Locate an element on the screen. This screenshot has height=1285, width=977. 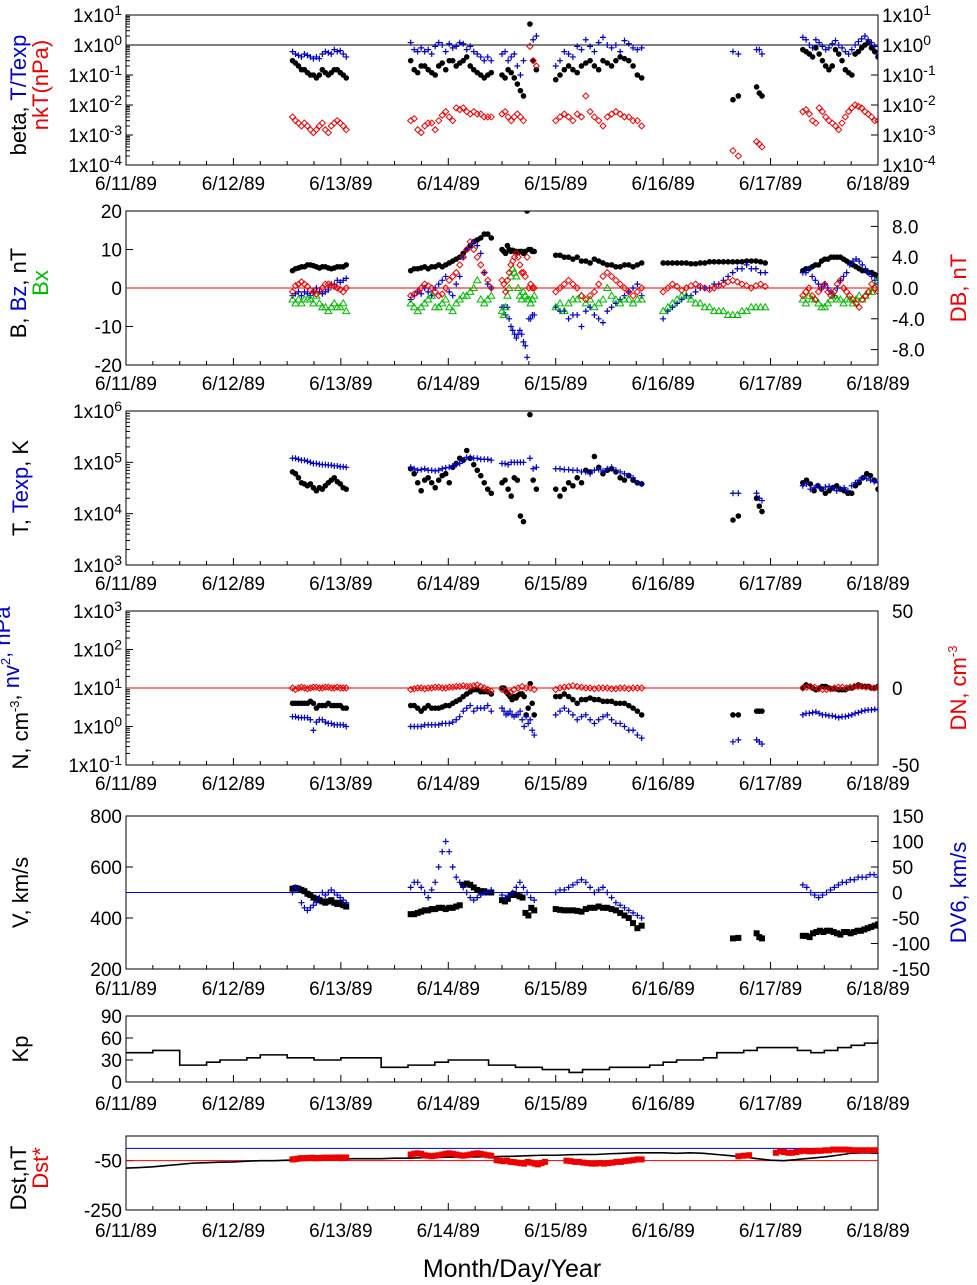
y-tick-label: 200 is located at coordinates (106, 970).